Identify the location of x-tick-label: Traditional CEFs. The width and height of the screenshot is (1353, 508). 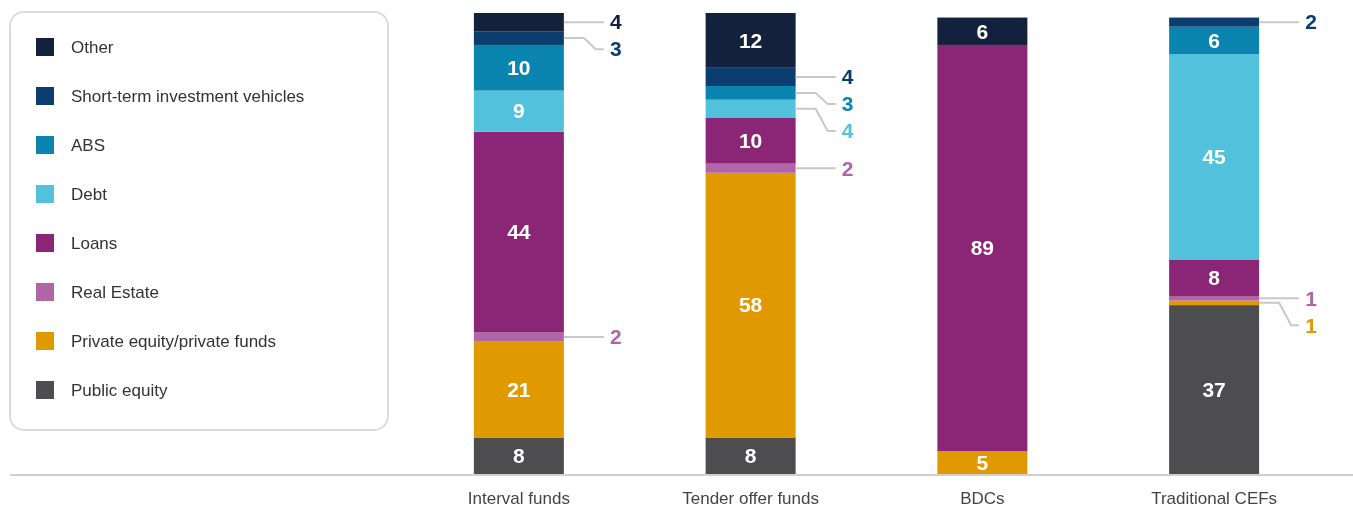
(1214, 498).